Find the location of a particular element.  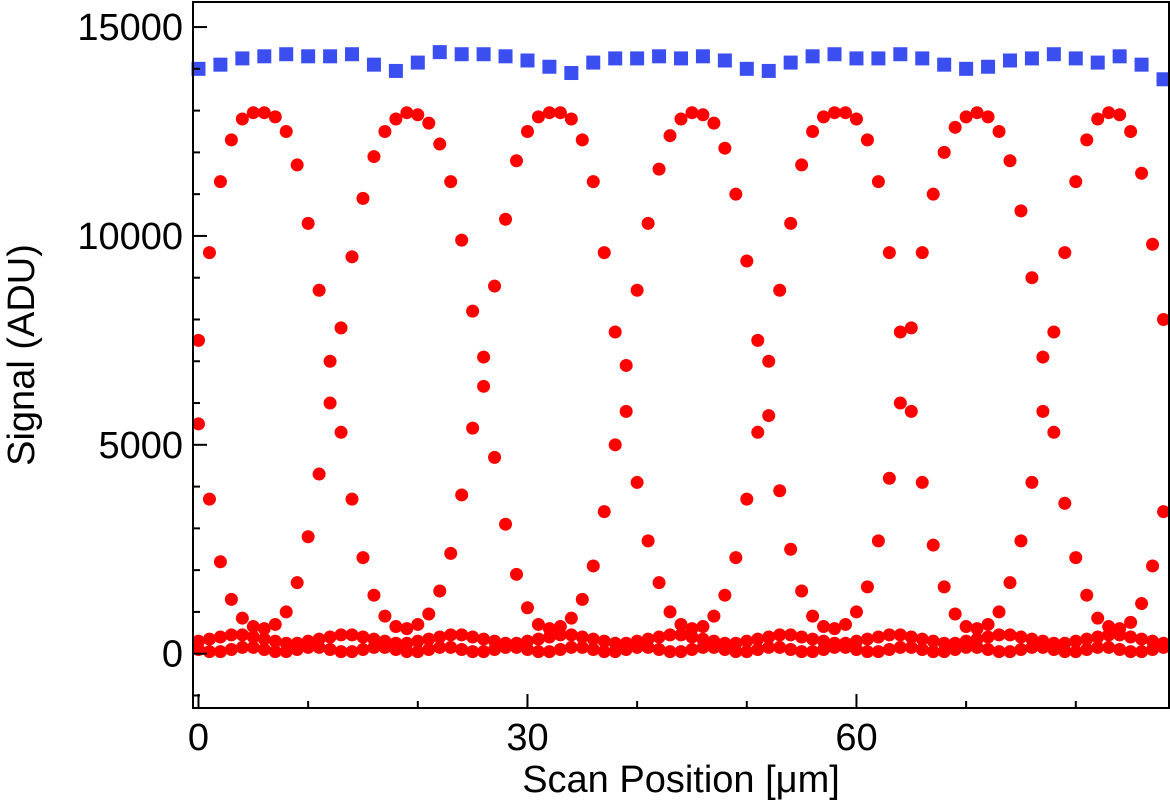

x-tick-label: 60 is located at coordinates (856, 738).